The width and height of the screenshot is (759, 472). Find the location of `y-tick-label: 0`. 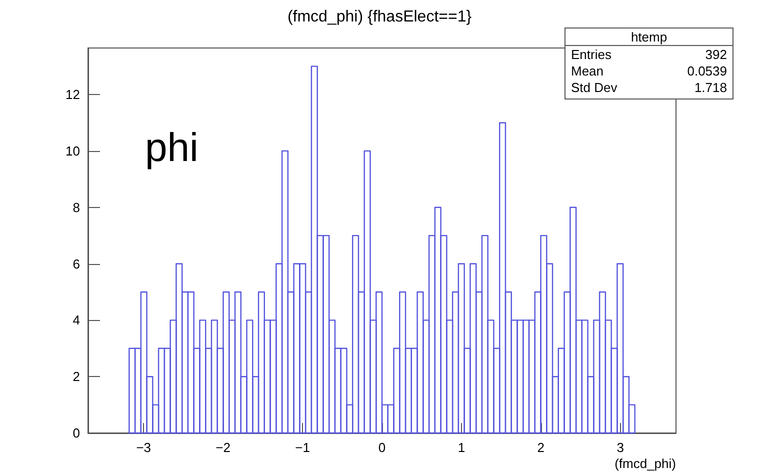

y-tick-label: 0 is located at coordinates (76, 433).